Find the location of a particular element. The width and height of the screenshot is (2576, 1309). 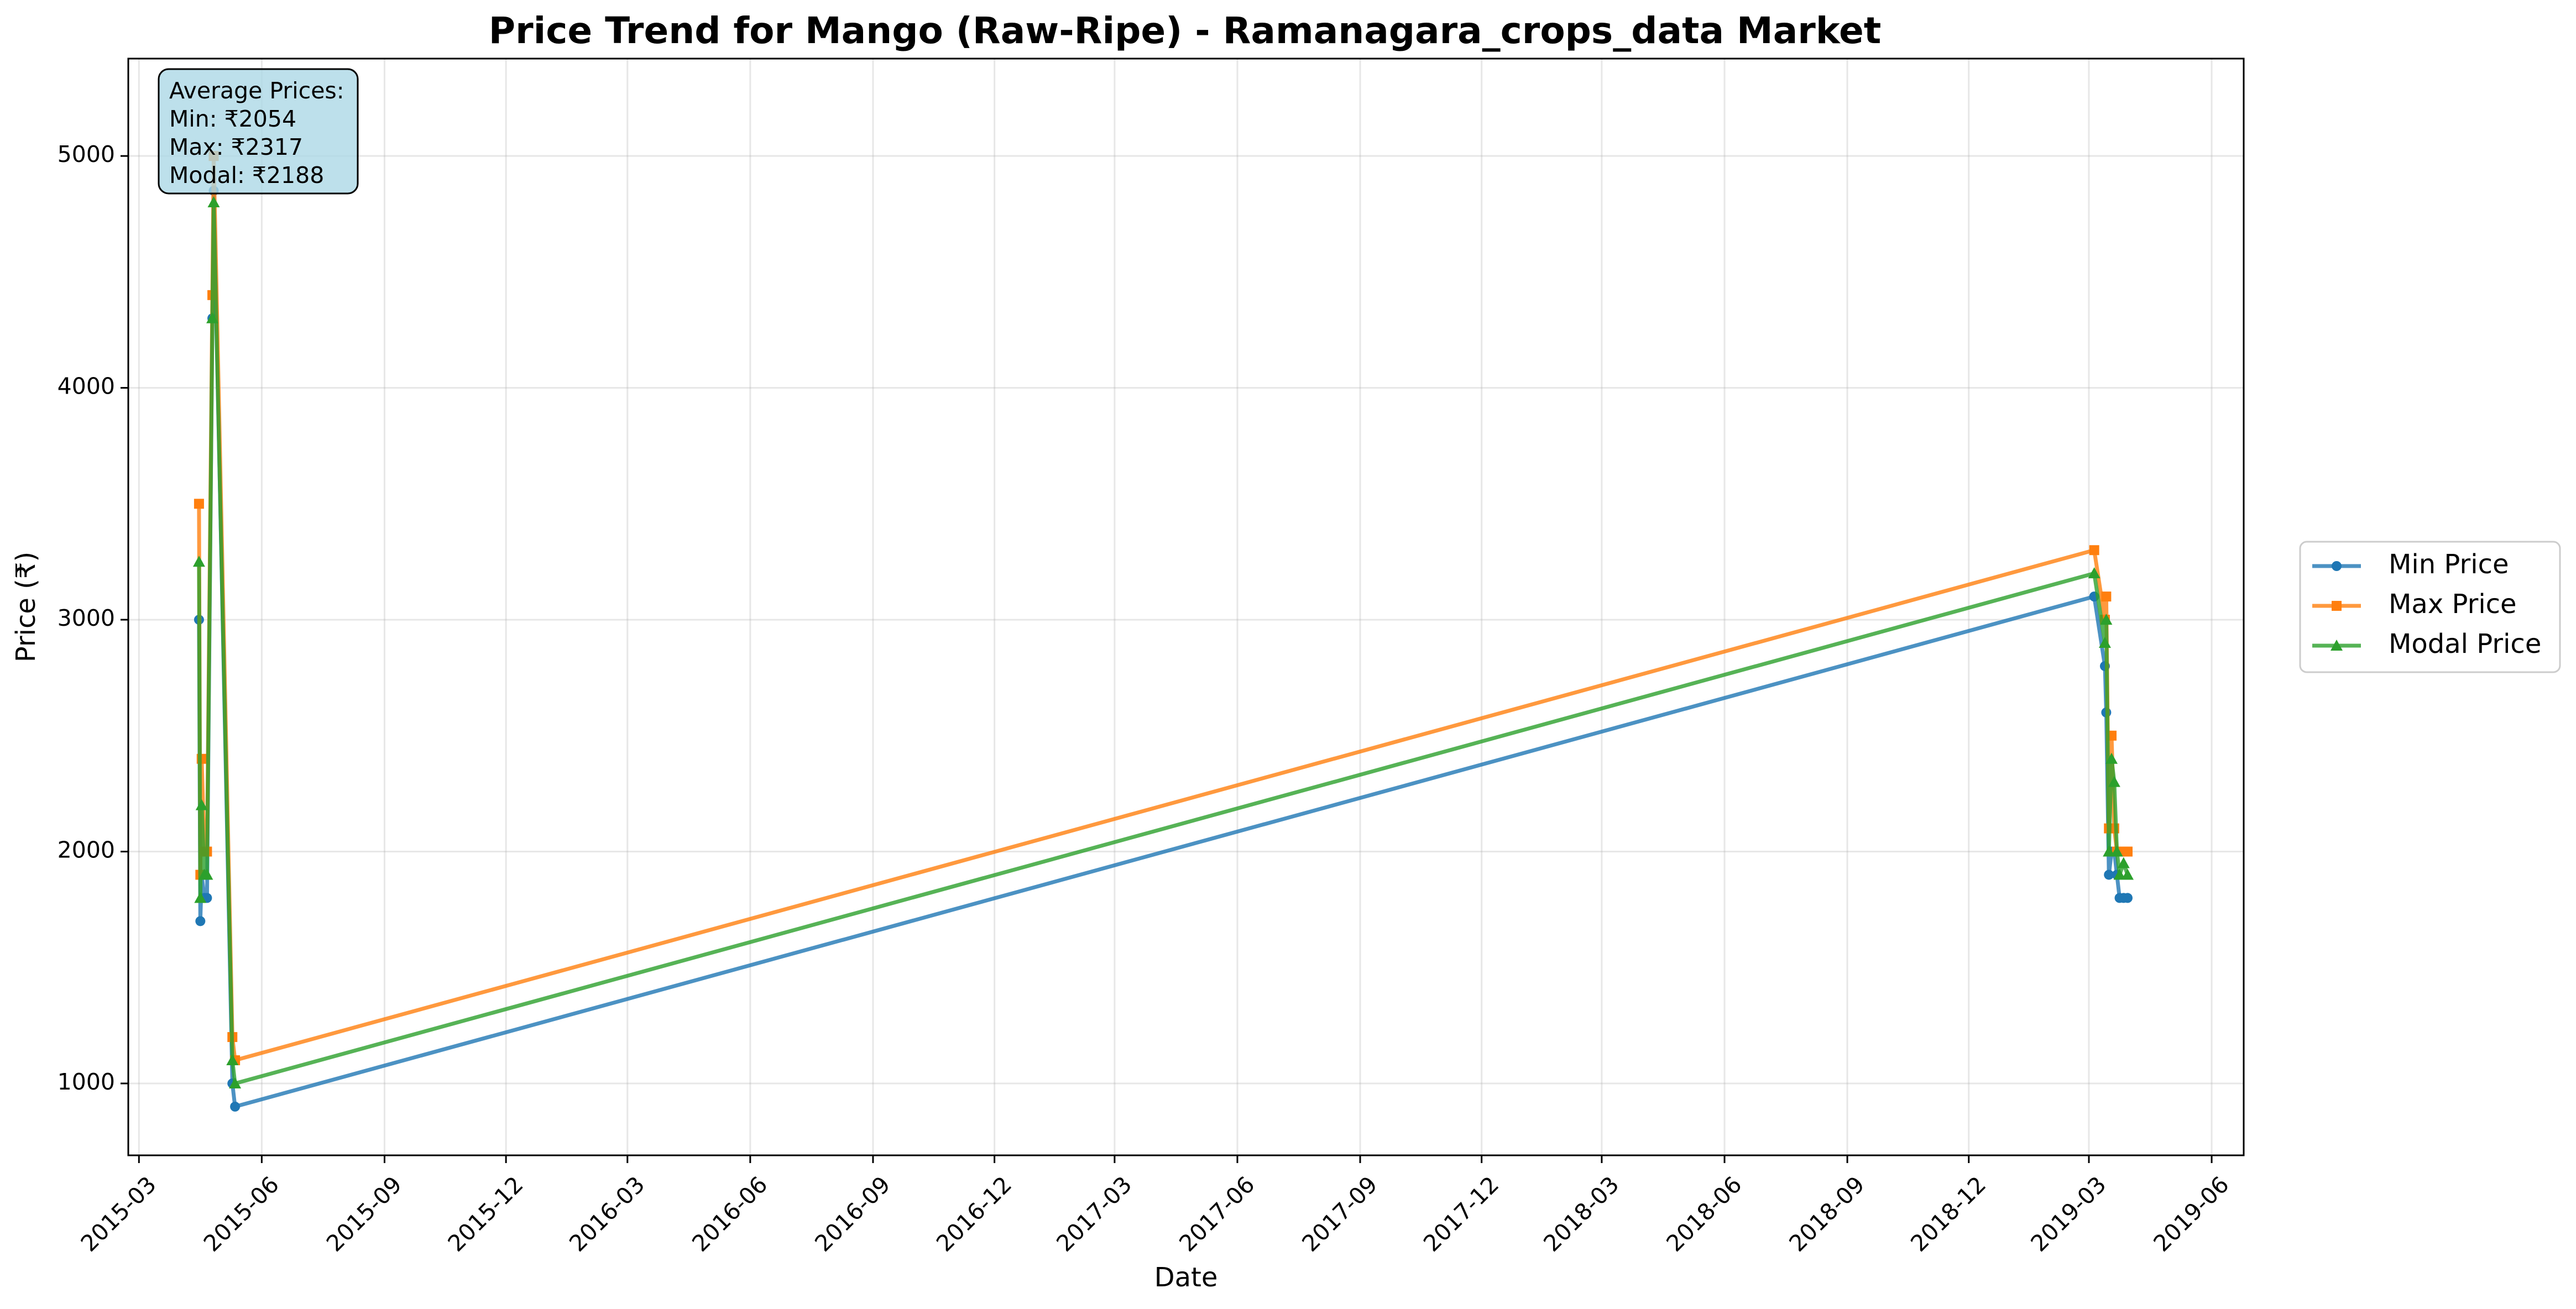

y-tick-label: 1000 is located at coordinates (86, 1082).